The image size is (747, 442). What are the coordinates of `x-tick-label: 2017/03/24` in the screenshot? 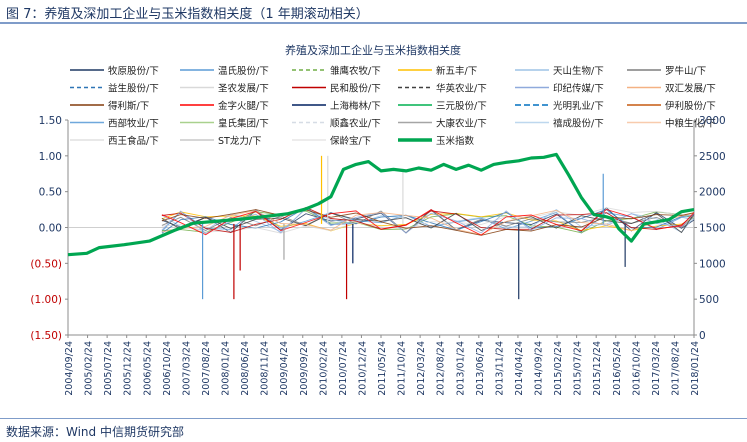 It's located at (656, 368).